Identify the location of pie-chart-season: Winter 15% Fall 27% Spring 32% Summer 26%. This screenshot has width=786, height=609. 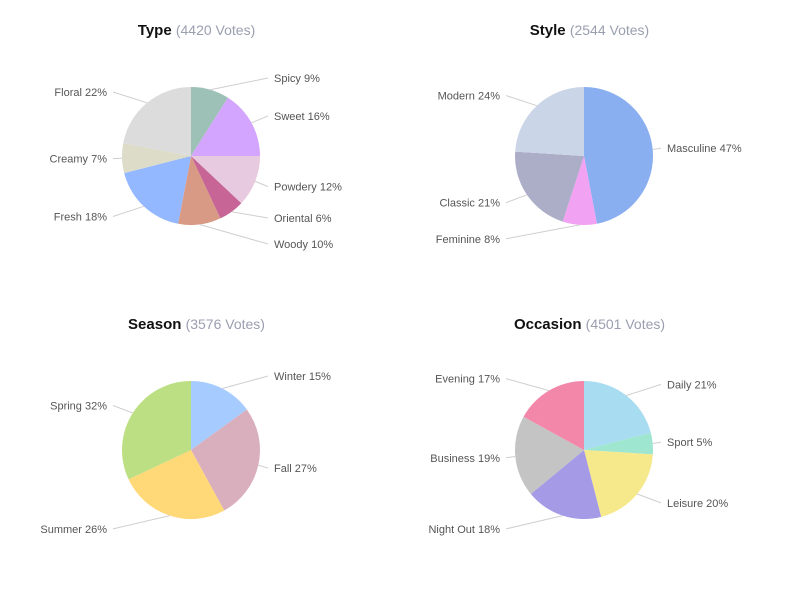
(185, 453).